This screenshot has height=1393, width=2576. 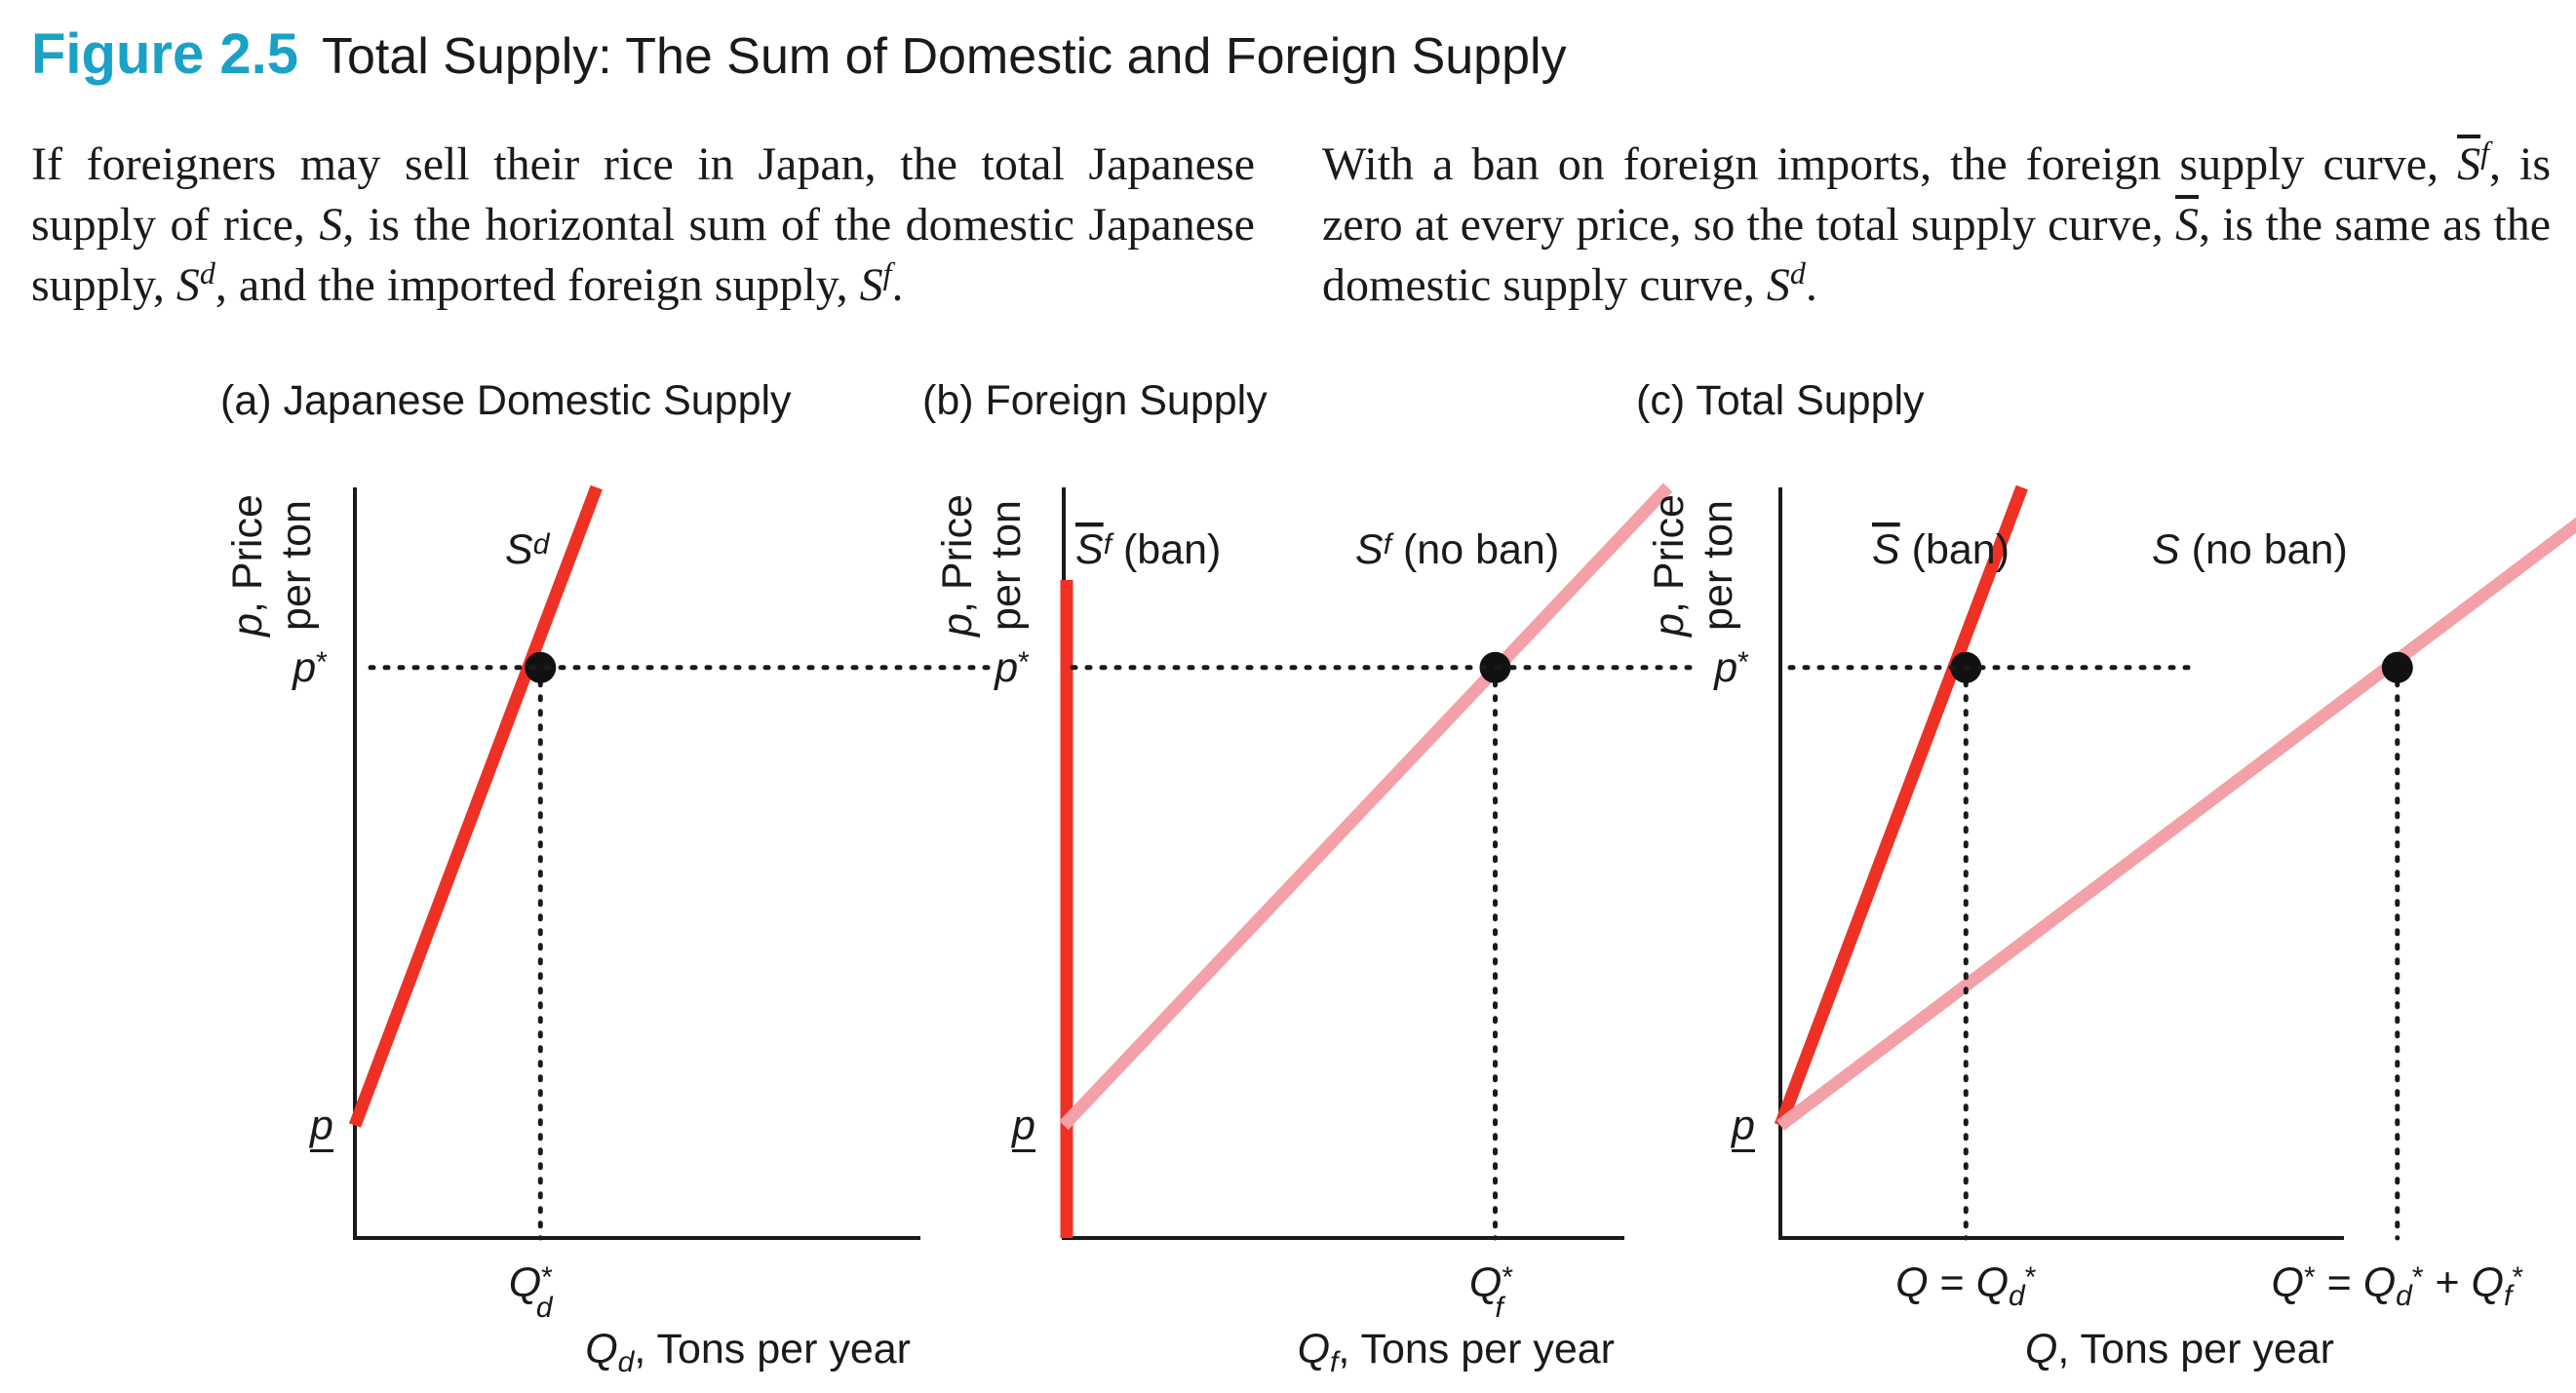 I want to click on panel-title: (c) Total Supply, so click(x=1780, y=400).